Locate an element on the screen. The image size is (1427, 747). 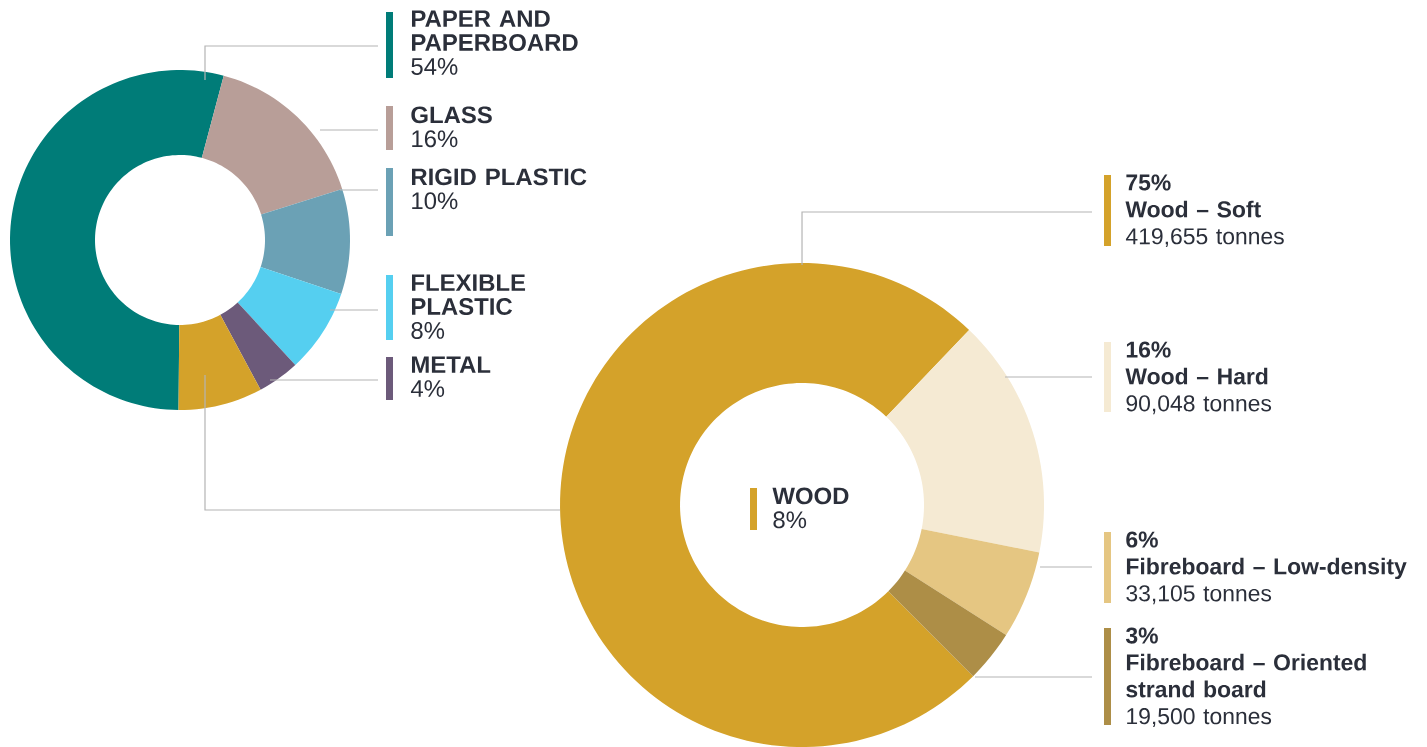
text: 6% is located at coordinates (1142, 539).